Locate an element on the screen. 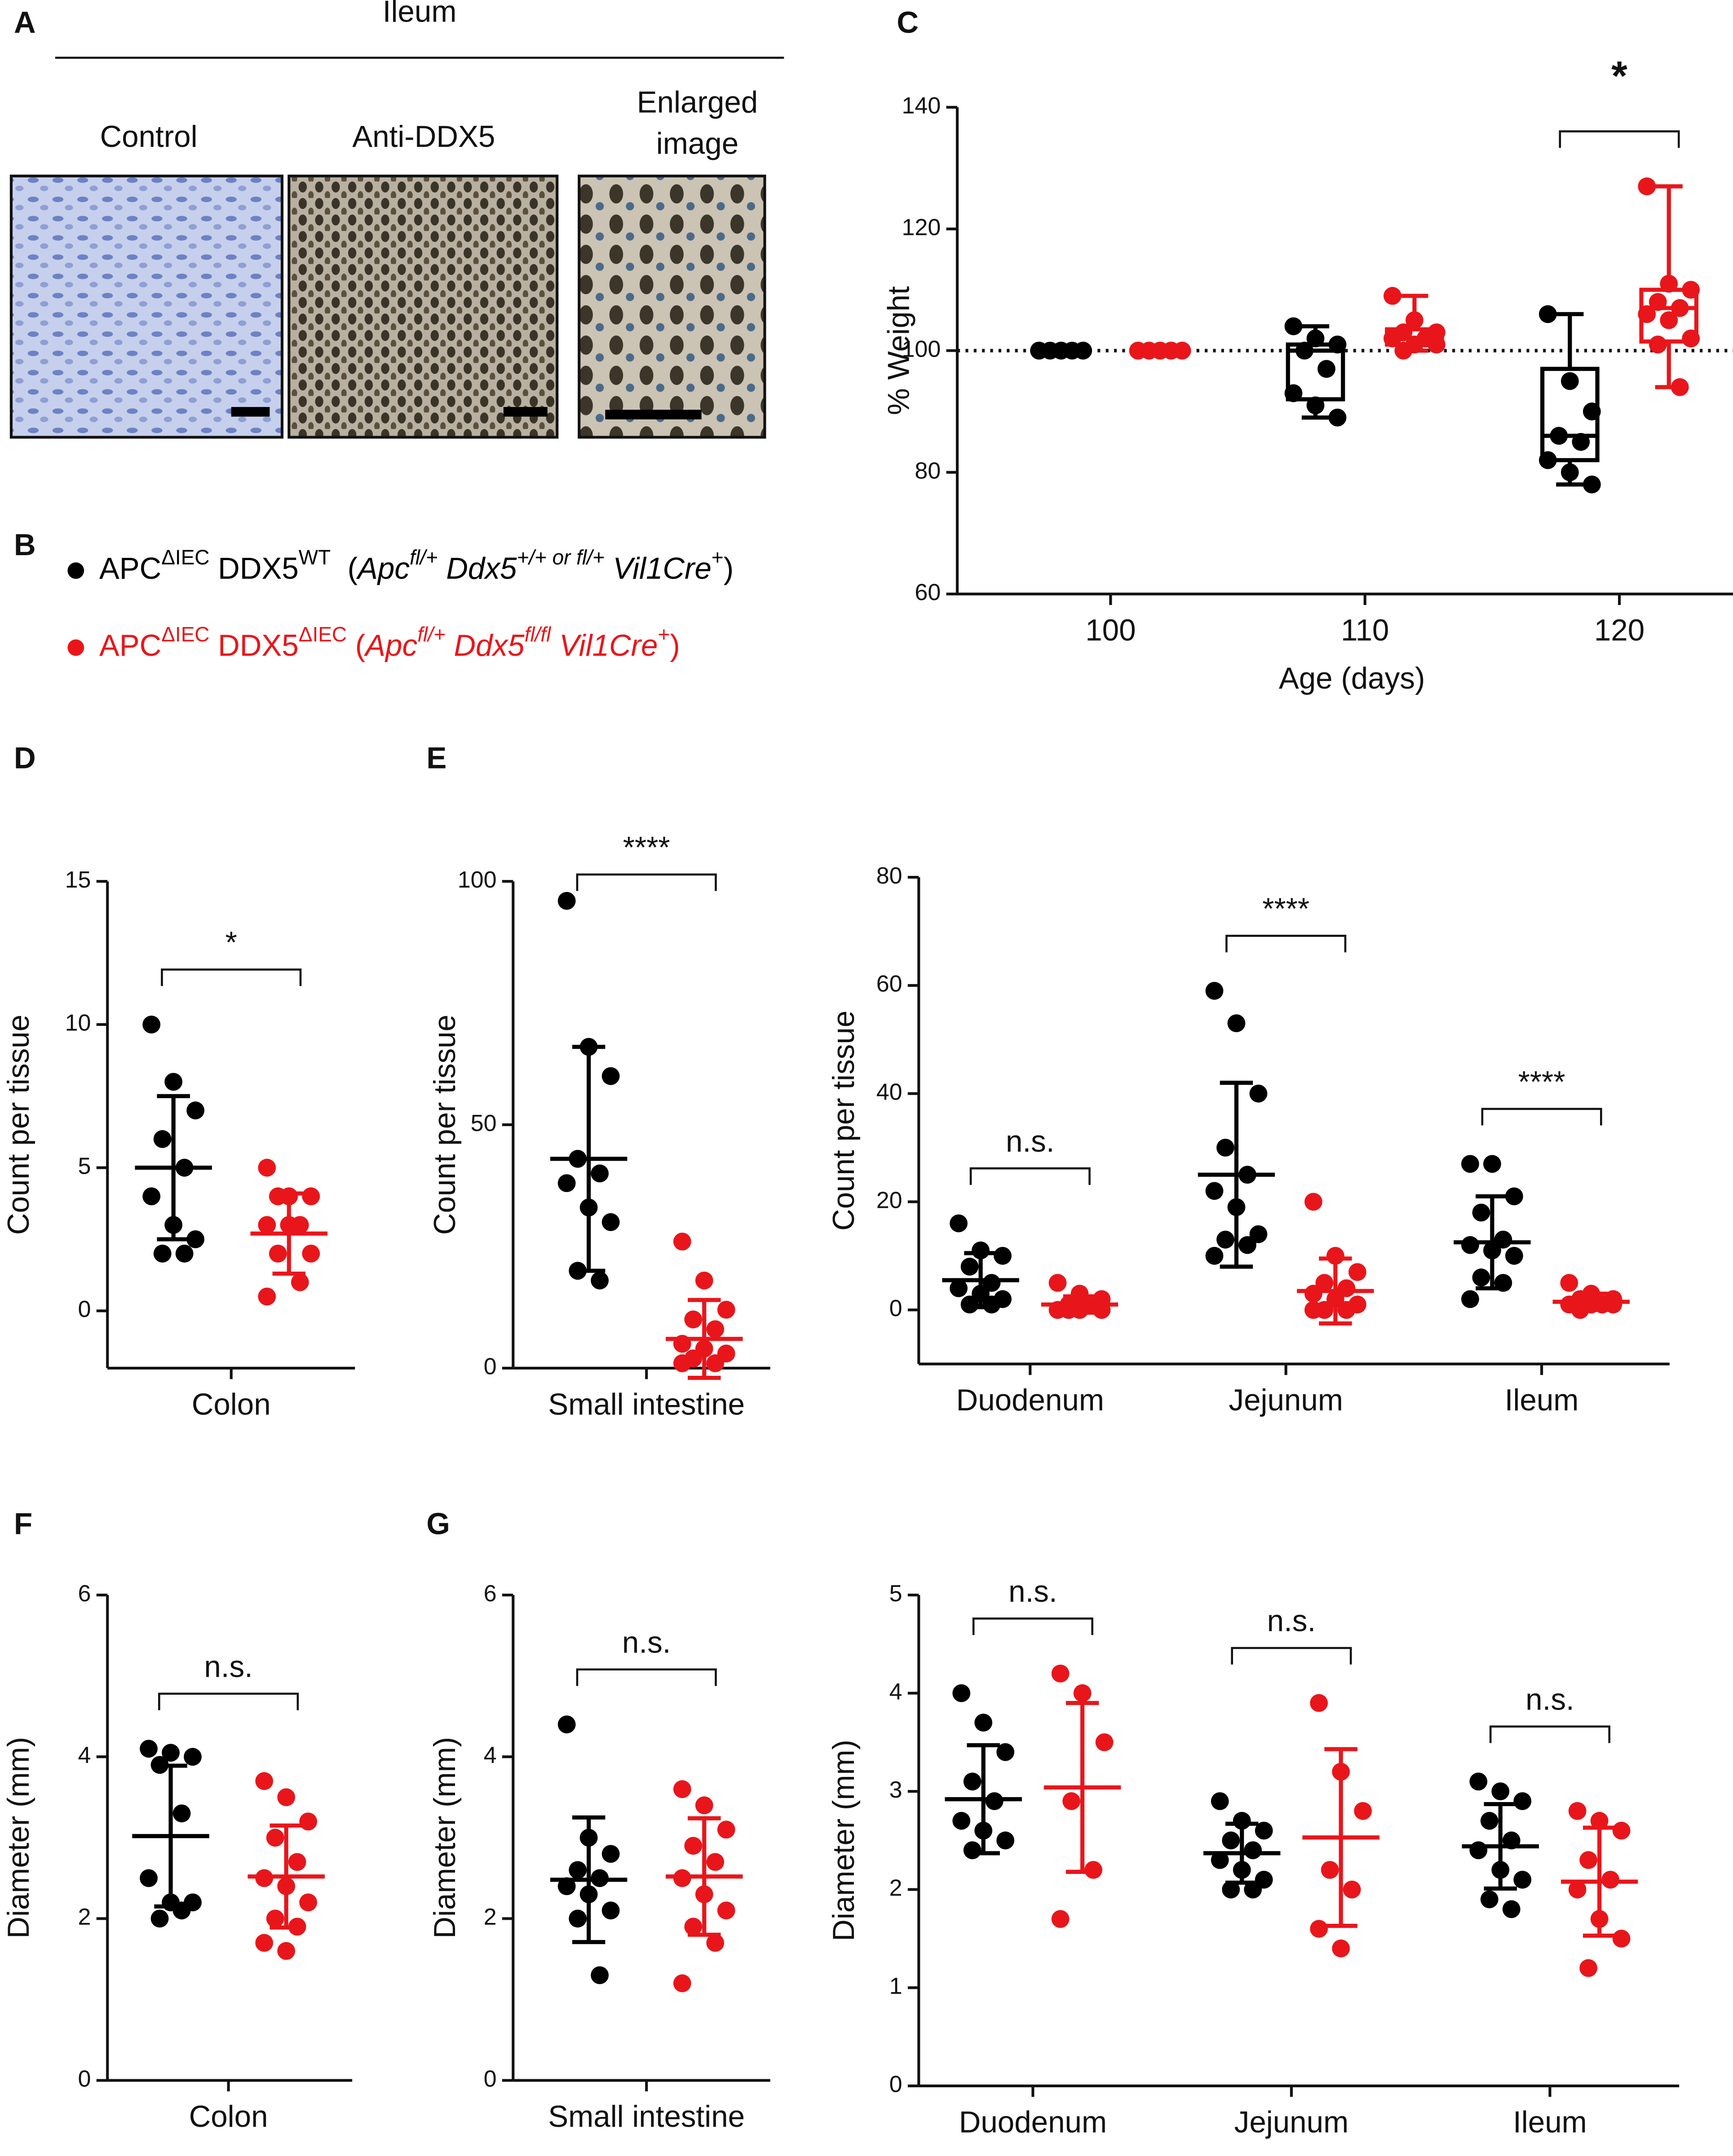 The height and width of the screenshot is (2156, 1733). y-tick-label: 60 is located at coordinates (928, 592).